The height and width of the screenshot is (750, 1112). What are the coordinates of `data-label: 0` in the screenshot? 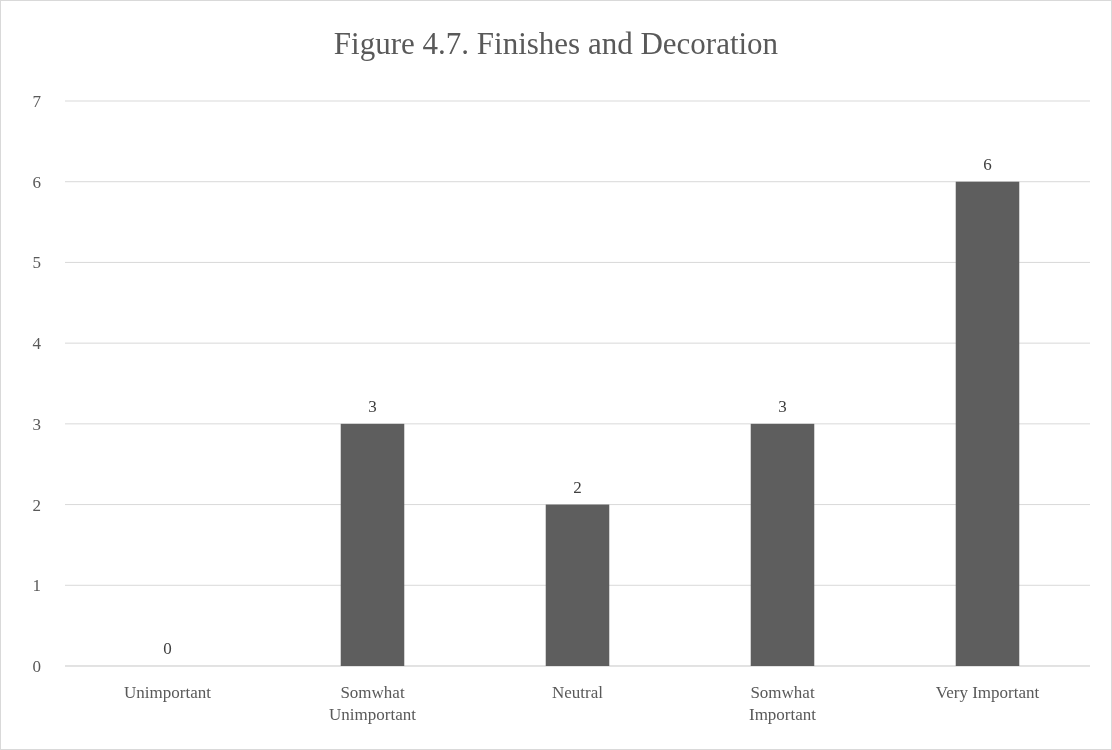 It's located at (167, 648).